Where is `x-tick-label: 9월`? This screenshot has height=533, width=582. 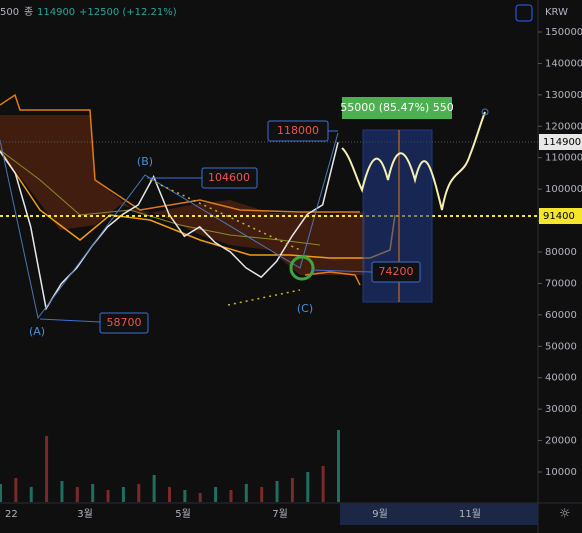
x-tick-label: 9월 is located at coordinates (380, 514).